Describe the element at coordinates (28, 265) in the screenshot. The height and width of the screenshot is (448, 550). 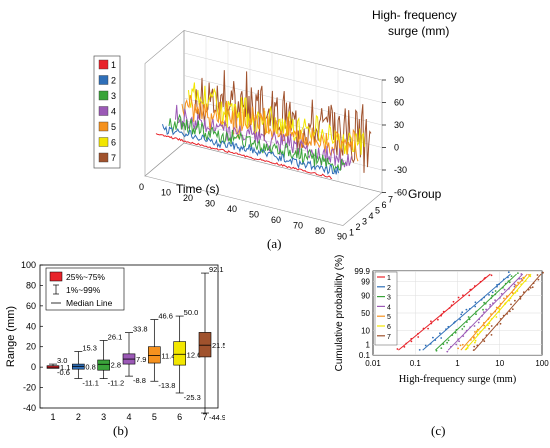
I see `y-tick-label: 100` at that location.